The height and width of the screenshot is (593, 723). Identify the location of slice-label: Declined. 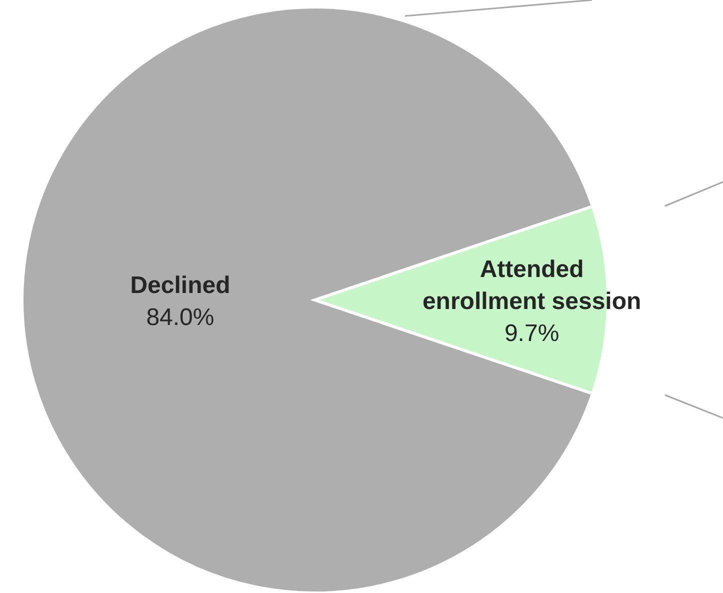
(180, 285).